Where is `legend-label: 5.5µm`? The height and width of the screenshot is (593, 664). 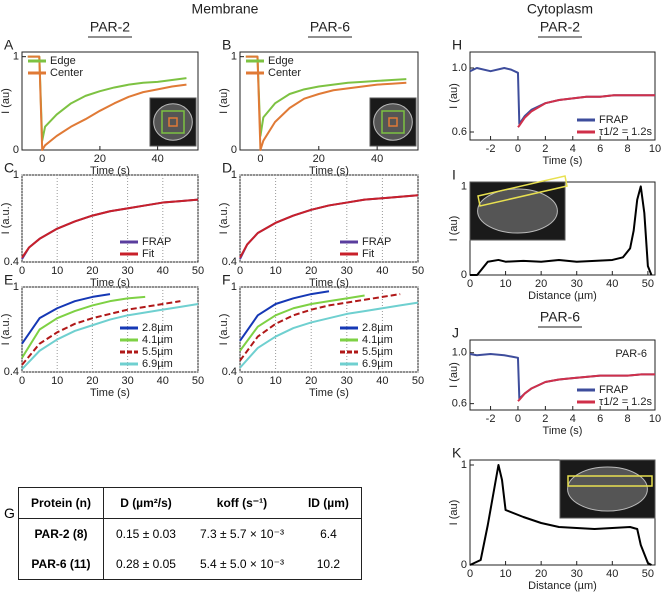 legend-label: 5.5µm is located at coordinates (157, 352).